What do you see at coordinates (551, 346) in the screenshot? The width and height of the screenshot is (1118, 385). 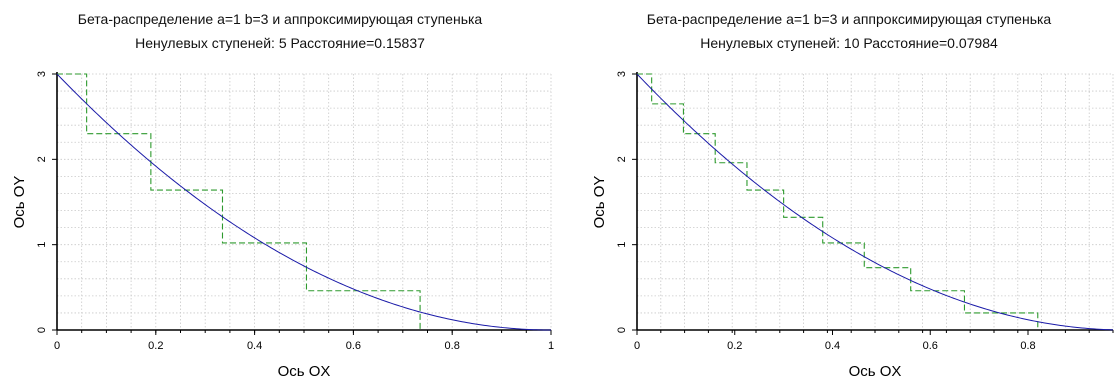 I see `x-tick-label: 1` at bounding box center [551, 346].